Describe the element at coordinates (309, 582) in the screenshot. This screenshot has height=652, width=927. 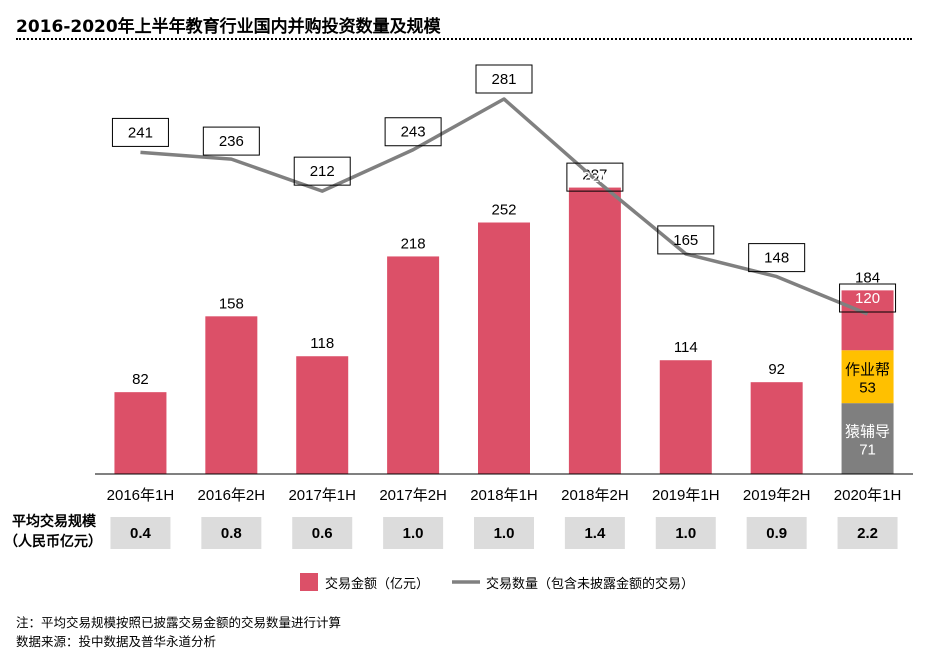
I see `legend-bar-swatch` at that location.